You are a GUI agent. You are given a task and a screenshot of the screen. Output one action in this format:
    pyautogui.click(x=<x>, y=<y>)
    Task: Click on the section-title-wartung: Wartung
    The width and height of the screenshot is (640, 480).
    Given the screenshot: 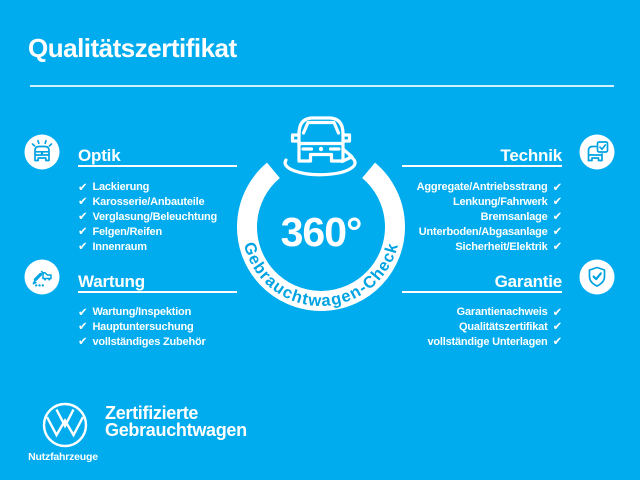 What is the action you would take?
    pyautogui.click(x=111, y=281)
    